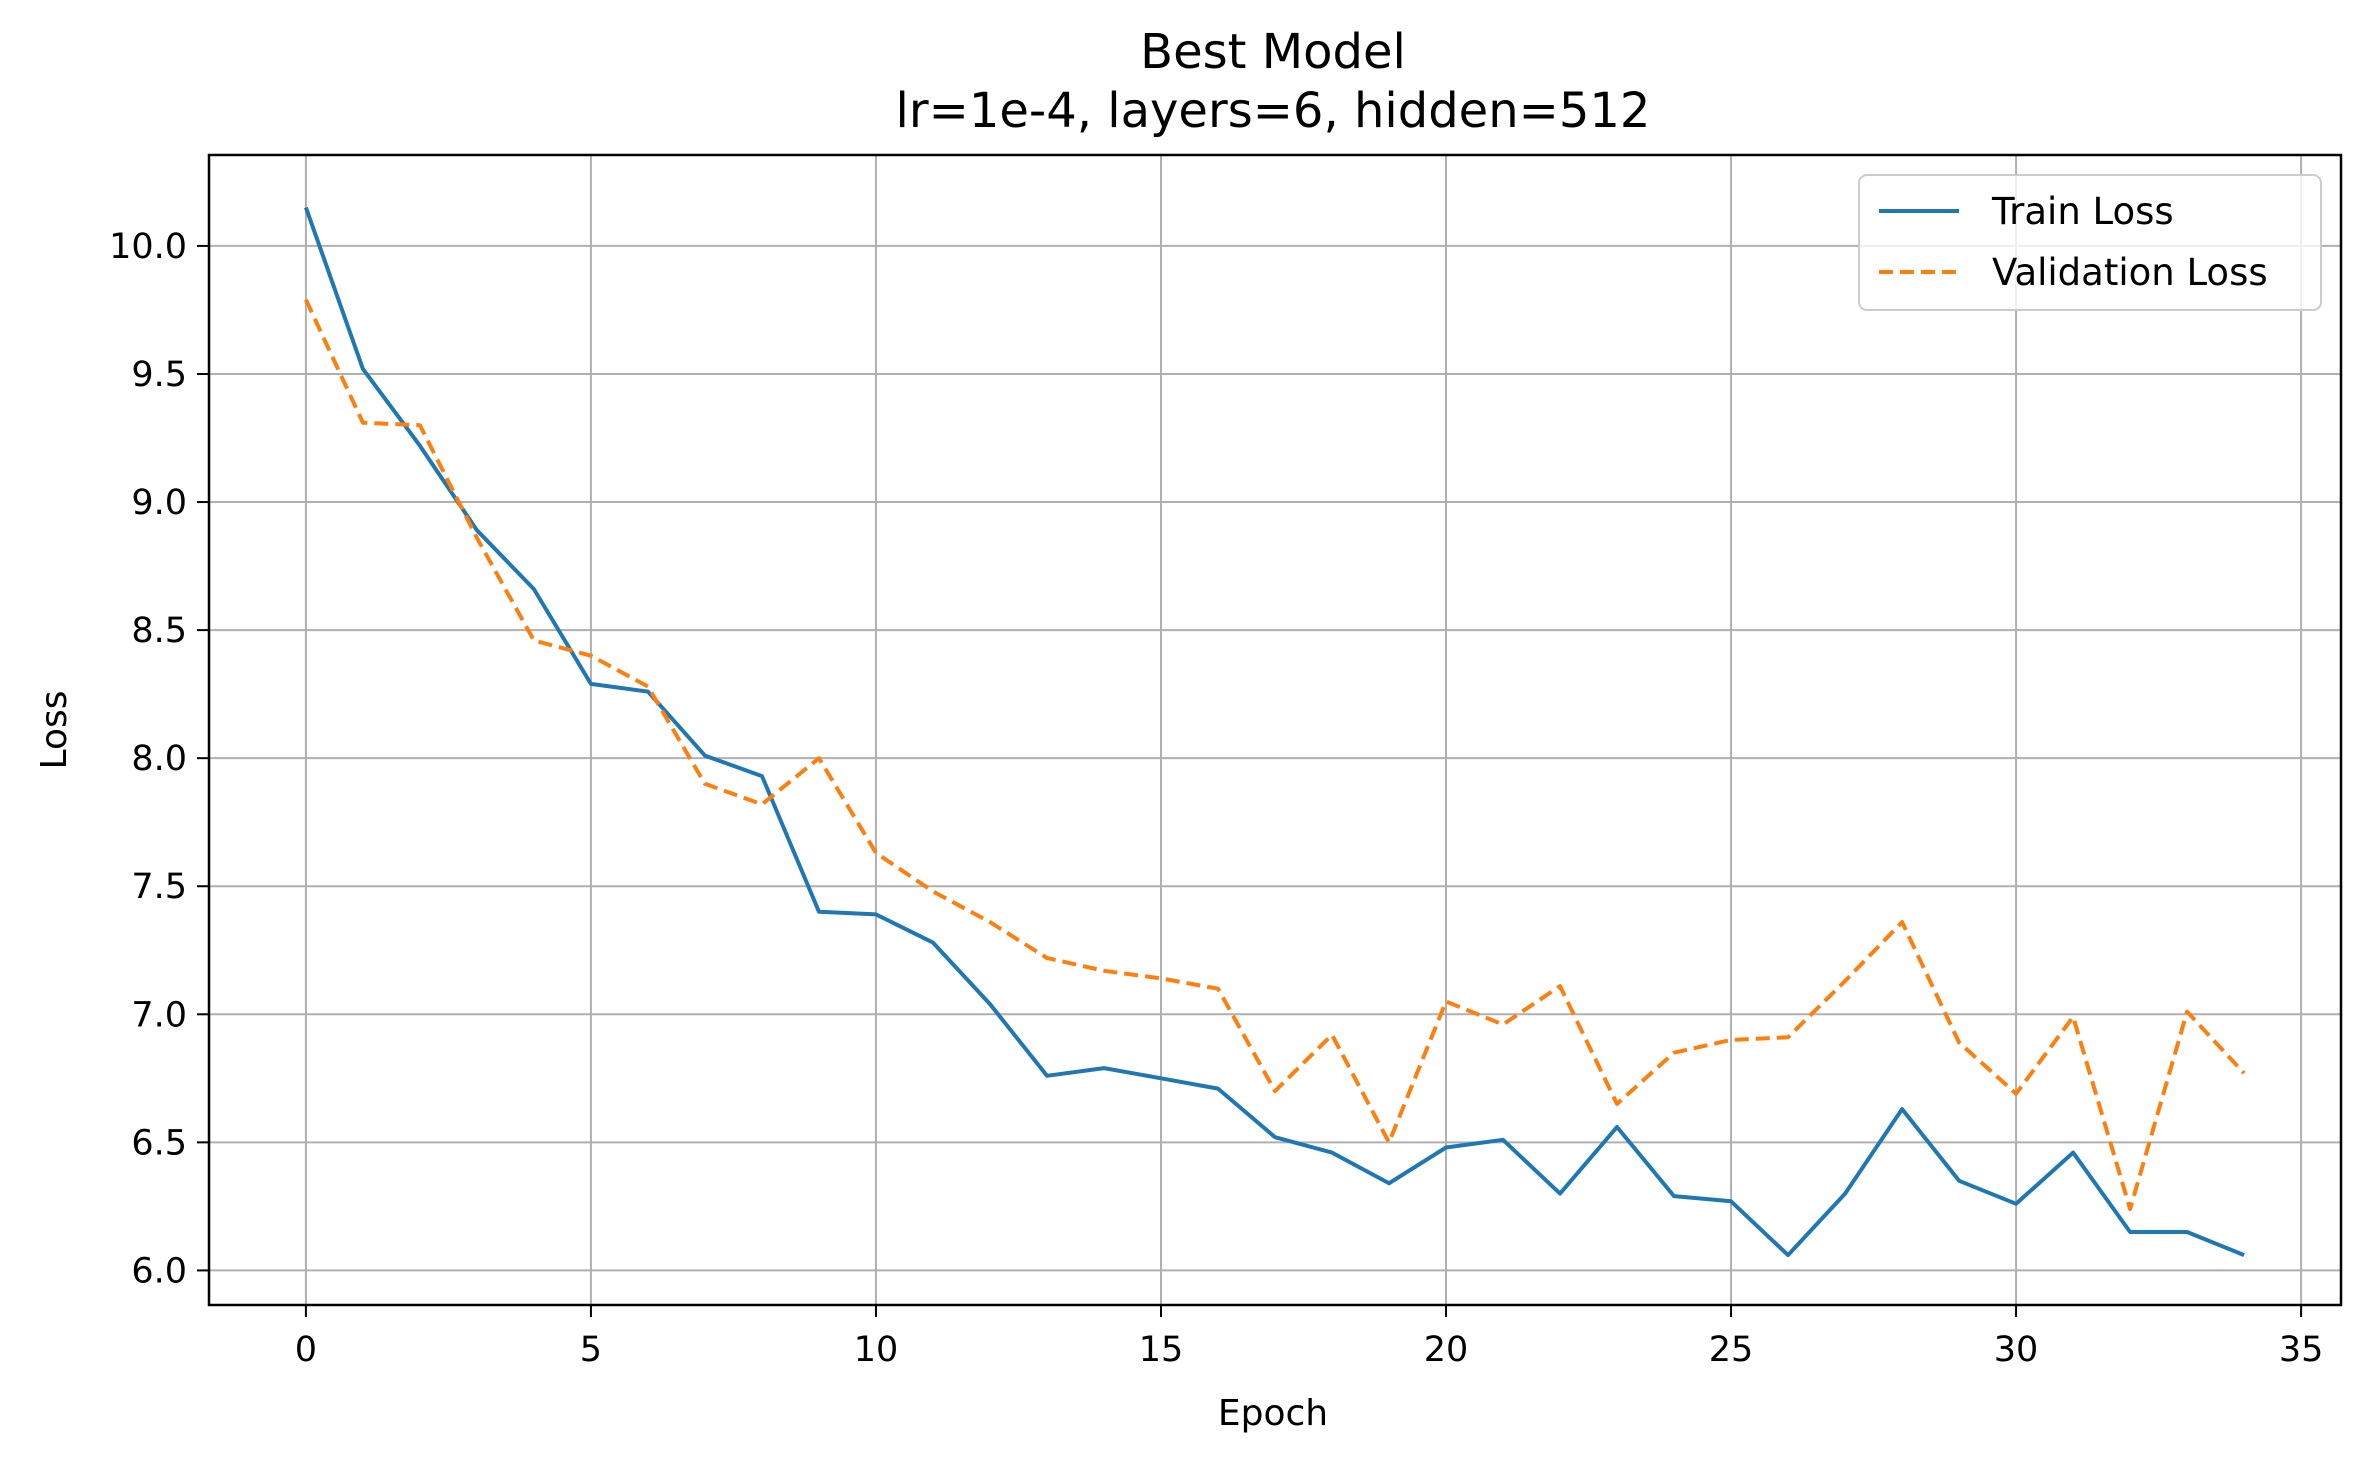  I want to click on x-tick-label: 30, so click(2016, 1350).